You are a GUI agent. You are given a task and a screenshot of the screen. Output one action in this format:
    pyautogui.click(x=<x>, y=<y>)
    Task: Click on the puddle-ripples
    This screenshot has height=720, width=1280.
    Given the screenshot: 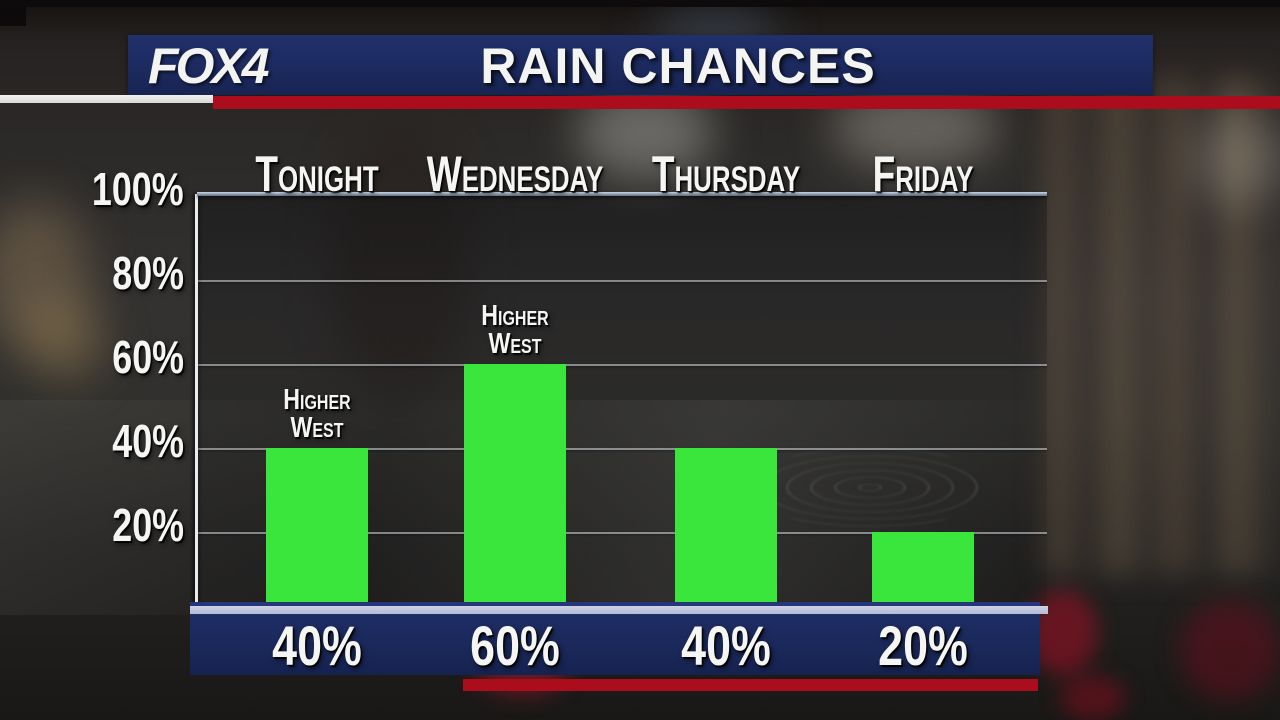 What is the action you would take?
    pyautogui.click(x=870, y=487)
    